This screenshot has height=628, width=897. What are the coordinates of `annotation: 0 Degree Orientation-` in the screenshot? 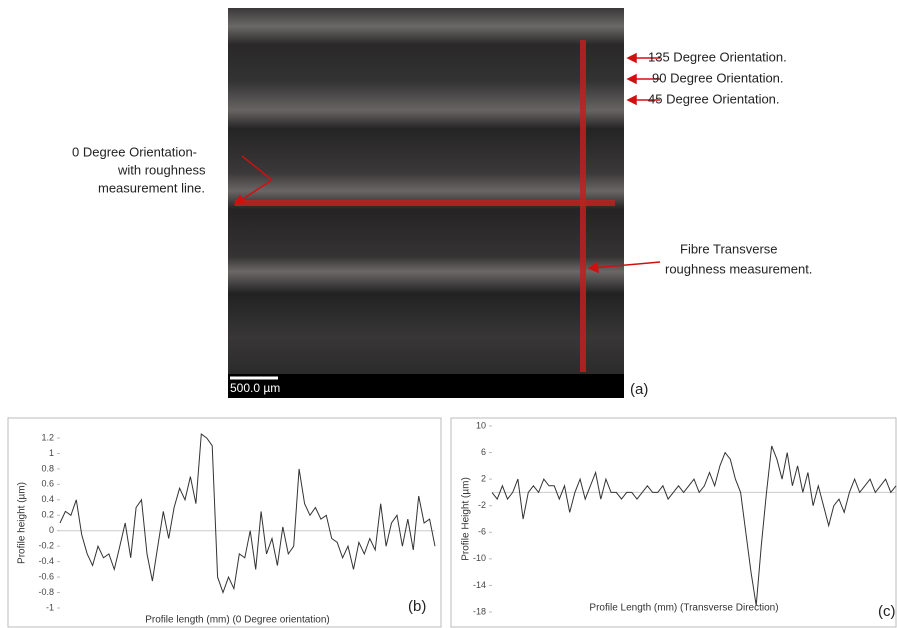 It's located at (134, 151).